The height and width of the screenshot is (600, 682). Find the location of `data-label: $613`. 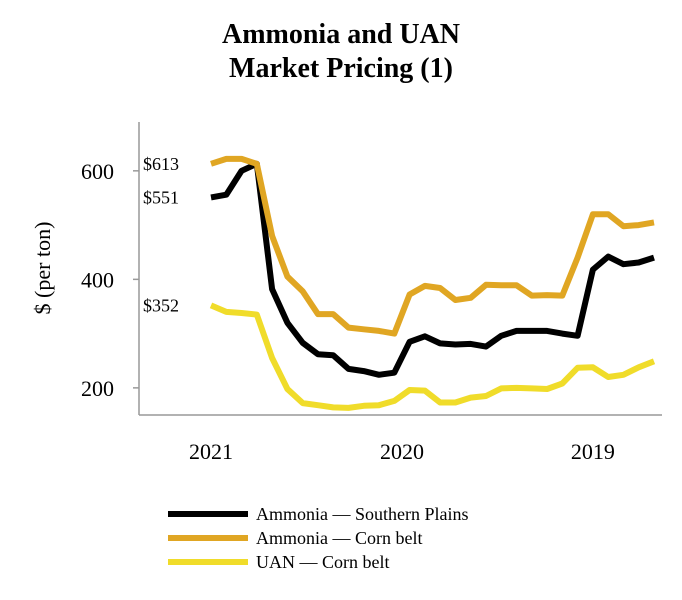

data-label: $613 is located at coordinates (161, 164).